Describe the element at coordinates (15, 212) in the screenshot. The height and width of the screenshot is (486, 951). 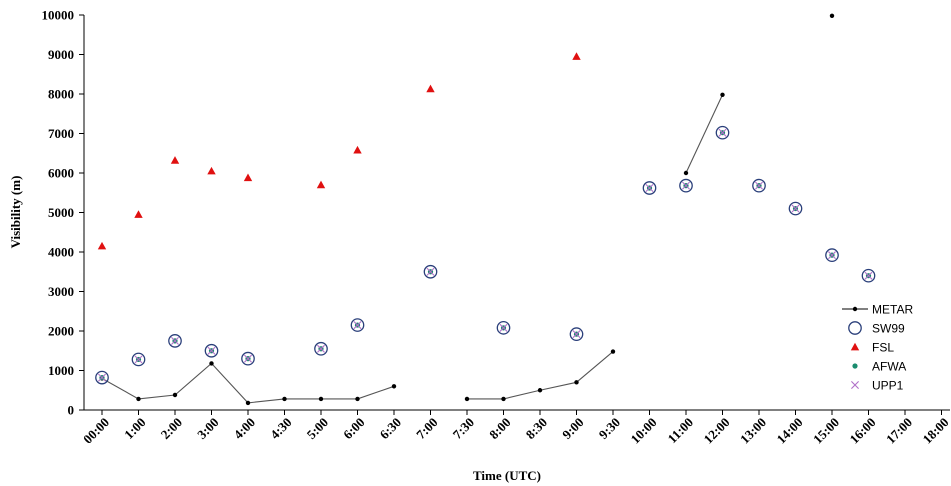
I see `y-axis-title: Visibility (m)` at that location.